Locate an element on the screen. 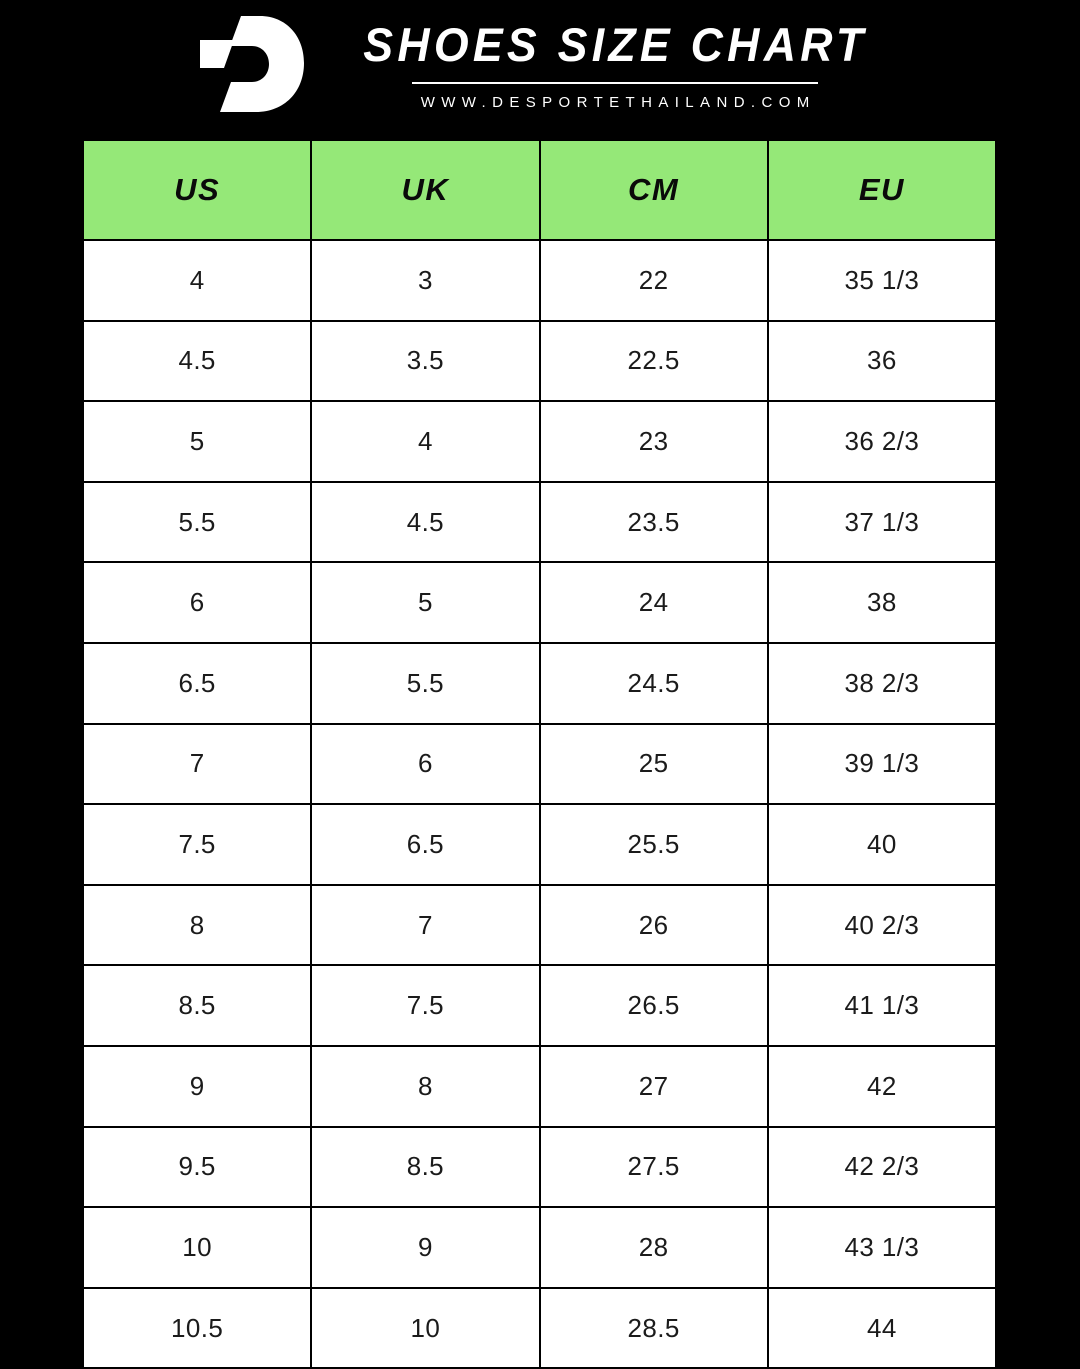 This screenshot has height=1369, width=1080. table-cell: 42 is located at coordinates (882, 1086).